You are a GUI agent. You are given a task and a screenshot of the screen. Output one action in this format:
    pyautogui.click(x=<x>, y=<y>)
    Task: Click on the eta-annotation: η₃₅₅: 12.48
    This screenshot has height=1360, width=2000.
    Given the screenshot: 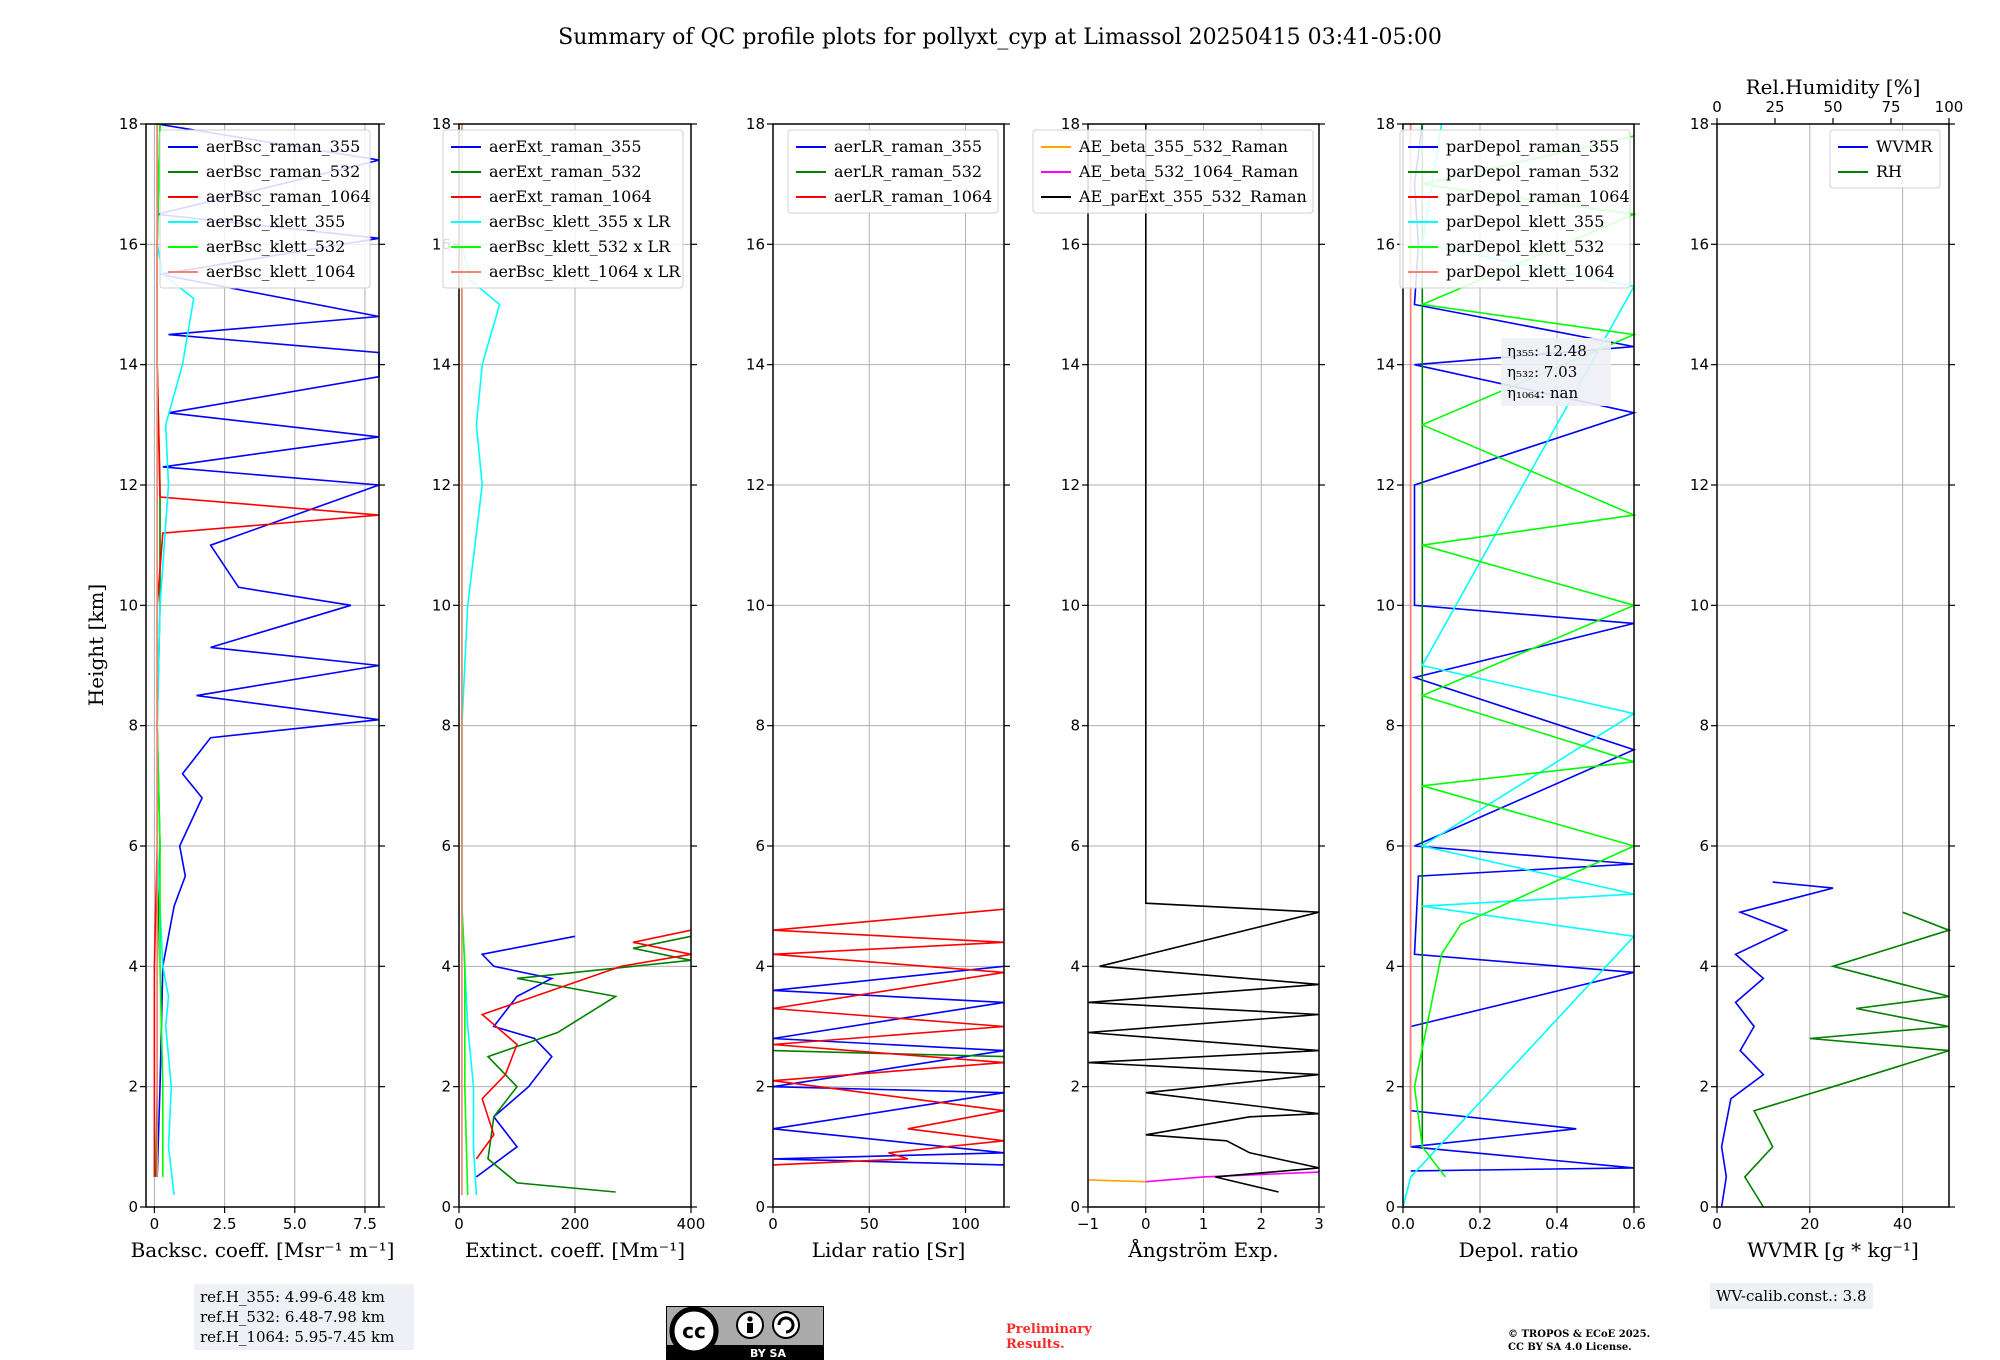 What is the action you would take?
    pyautogui.click(x=1547, y=351)
    